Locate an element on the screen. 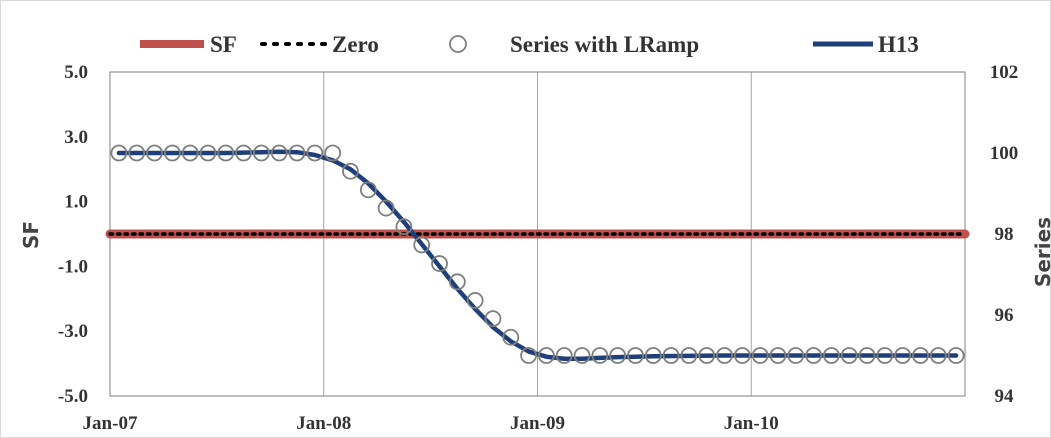 The width and height of the screenshot is (1051, 438). right-tick-label: 98 is located at coordinates (1004, 234).